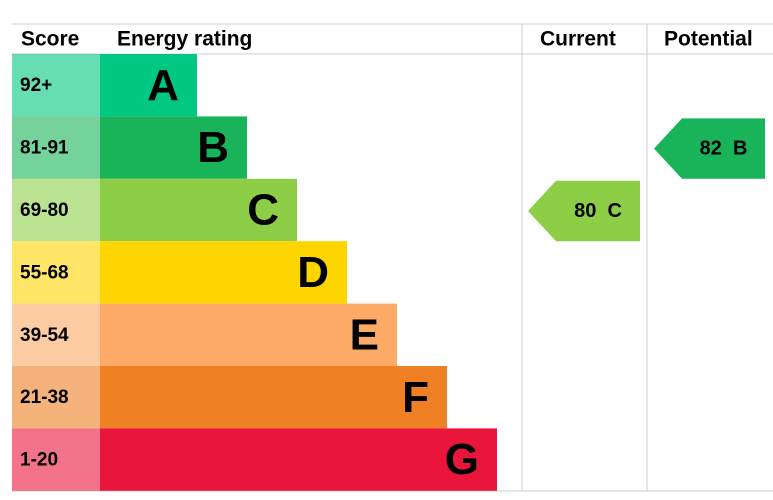  What do you see at coordinates (614, 211) in the screenshot?
I see `current-letter: C` at bounding box center [614, 211].